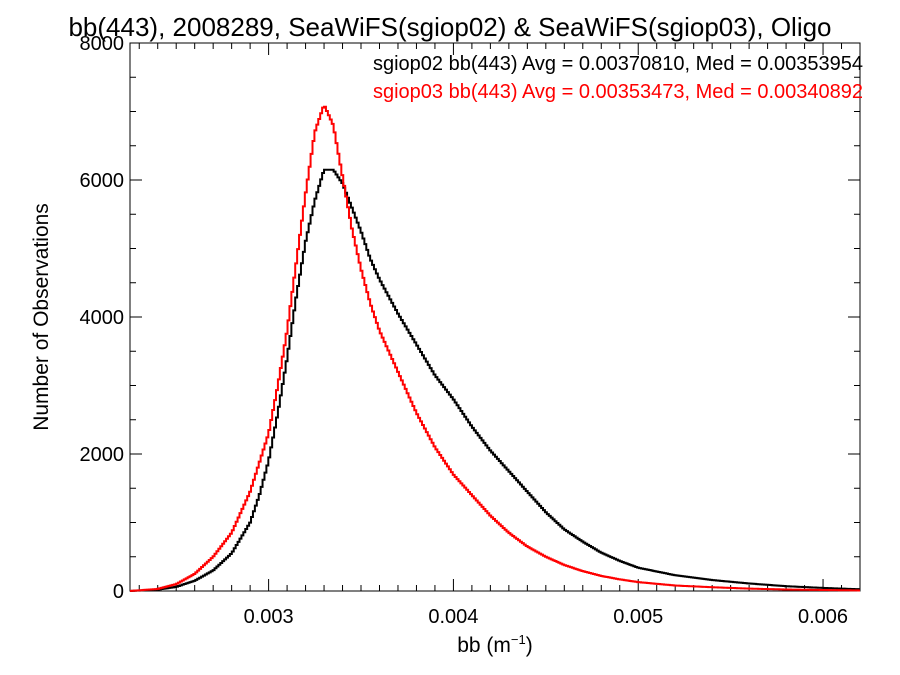 This screenshot has height=675, width=900. Describe the element at coordinates (823, 617) in the screenshot. I see `x-tick-label: 0.006` at that location.